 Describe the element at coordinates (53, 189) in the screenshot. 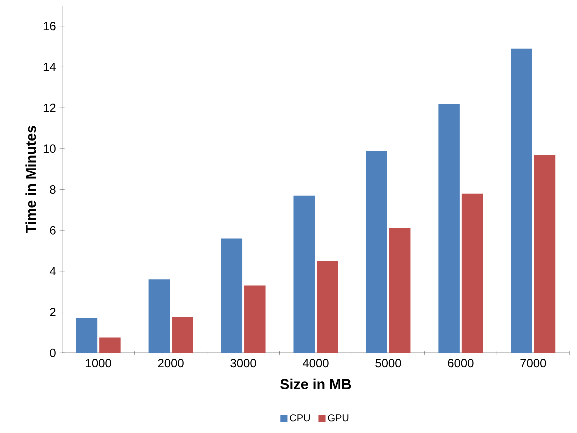

I see `y-tick-label: 8` at that location.